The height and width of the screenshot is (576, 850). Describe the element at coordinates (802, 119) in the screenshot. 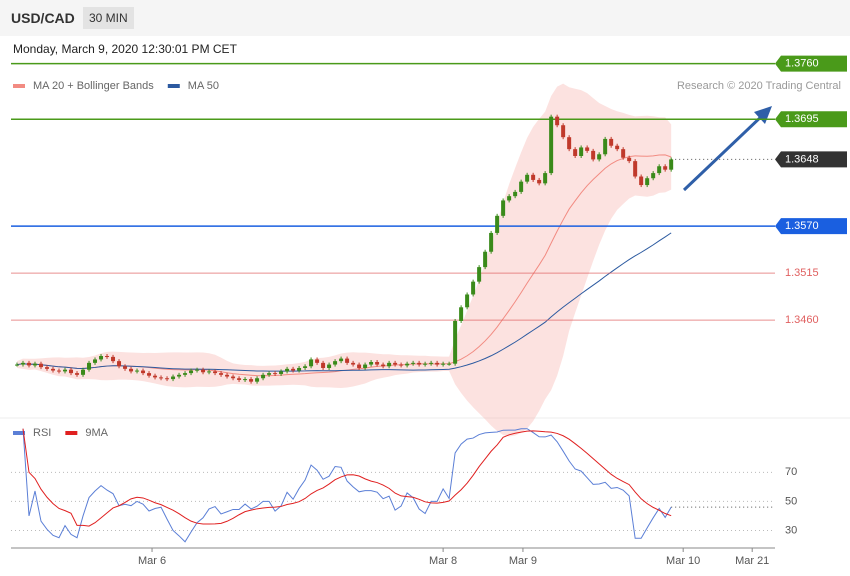

I see `level-label: 1.3695` at that location.